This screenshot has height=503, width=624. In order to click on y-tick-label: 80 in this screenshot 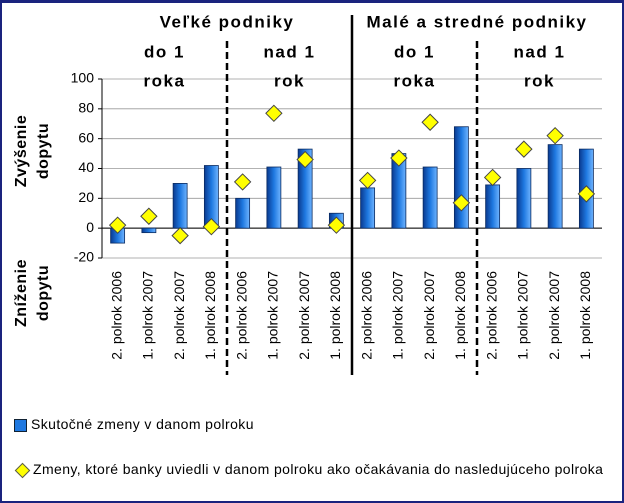, I will do `click(86, 108)`.